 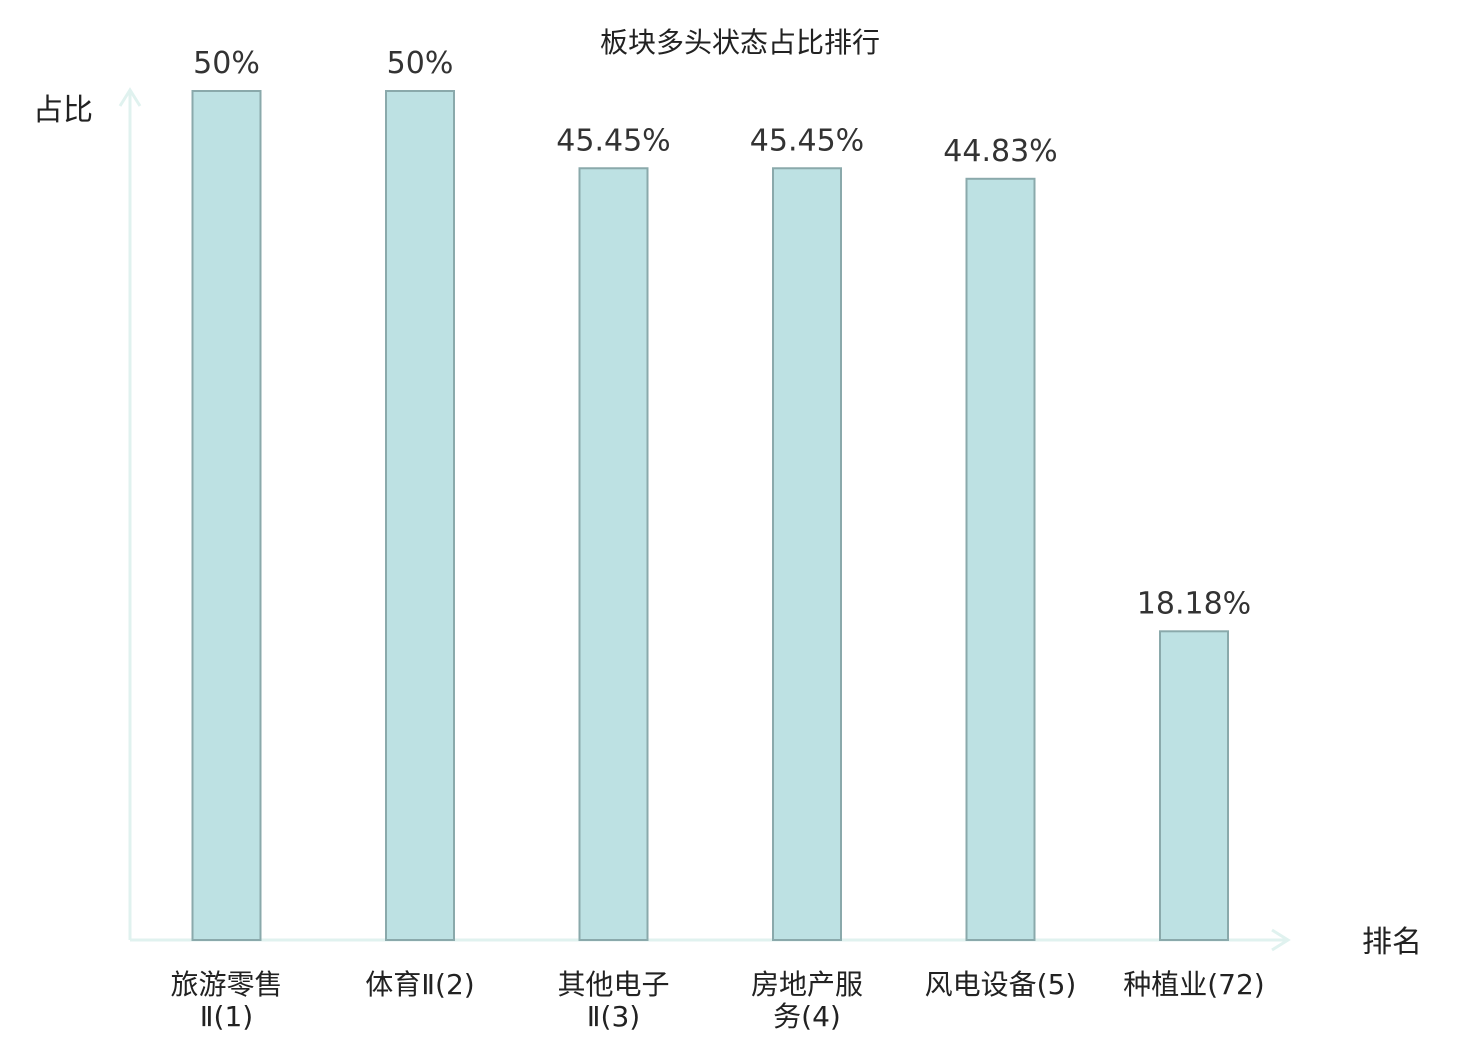 I want to click on category-label-5: 风电设备(5), so click(x=1001, y=984).